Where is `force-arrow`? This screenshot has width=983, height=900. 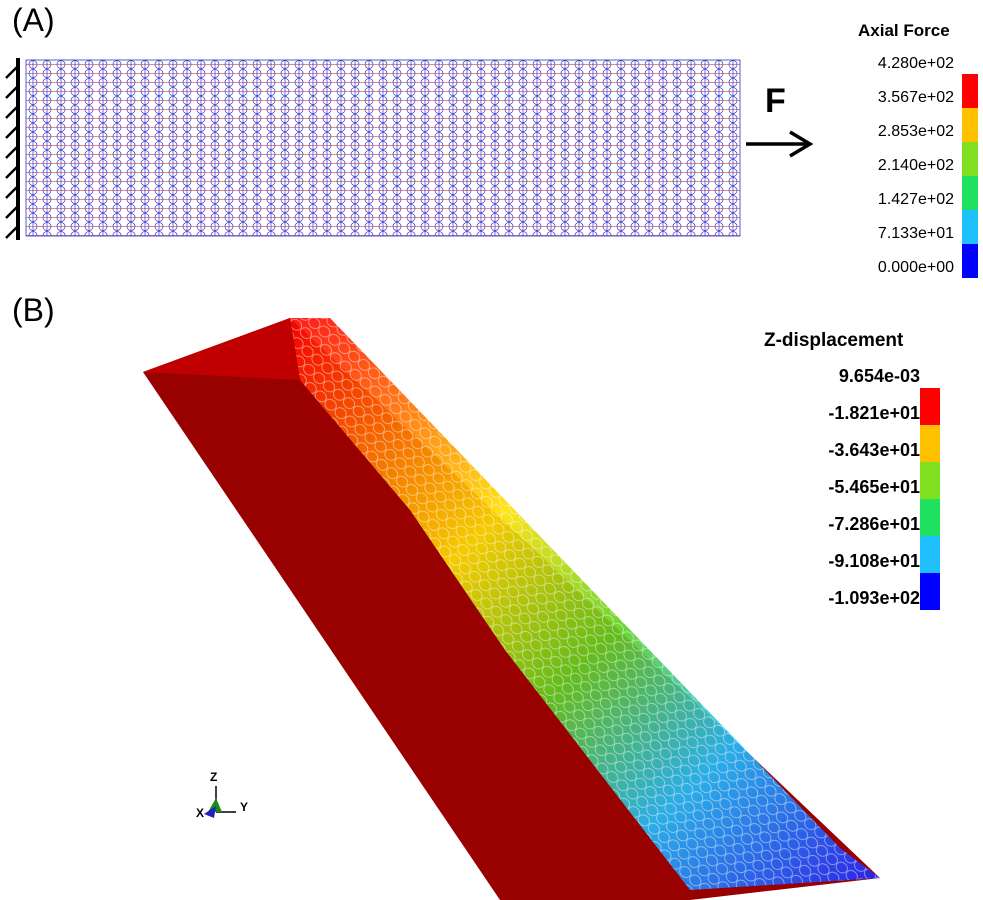
force-arrow is located at coordinates (780, 144).